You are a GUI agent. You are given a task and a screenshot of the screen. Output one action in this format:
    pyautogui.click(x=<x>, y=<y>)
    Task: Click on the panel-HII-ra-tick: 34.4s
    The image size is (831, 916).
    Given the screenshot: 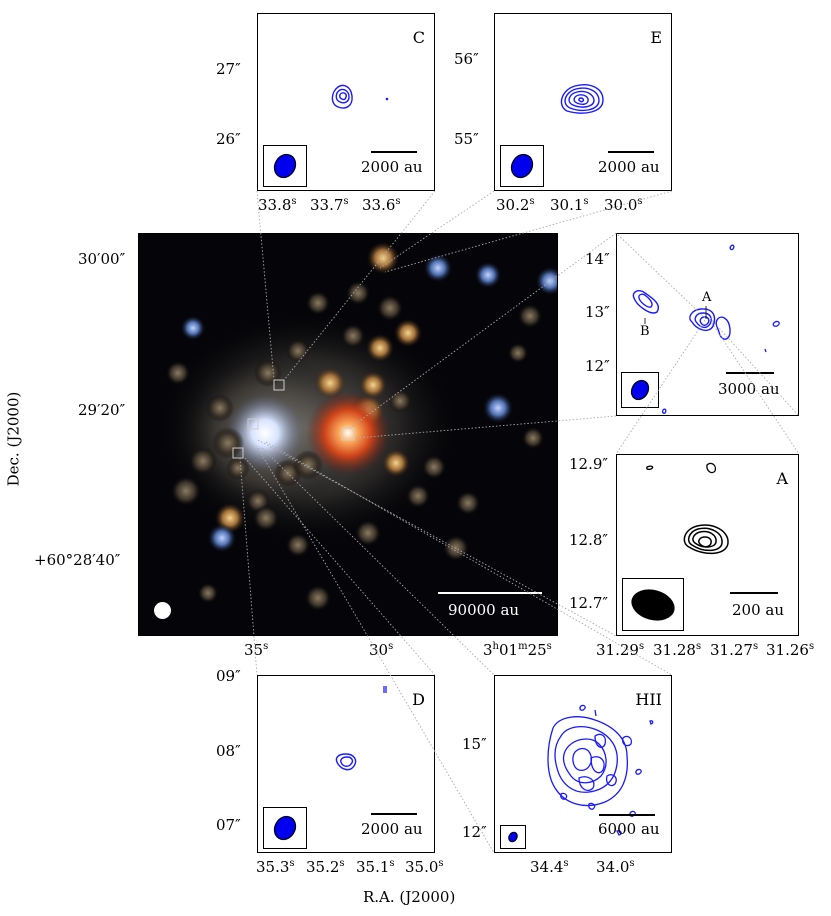 What is the action you would take?
    pyautogui.click(x=549, y=867)
    